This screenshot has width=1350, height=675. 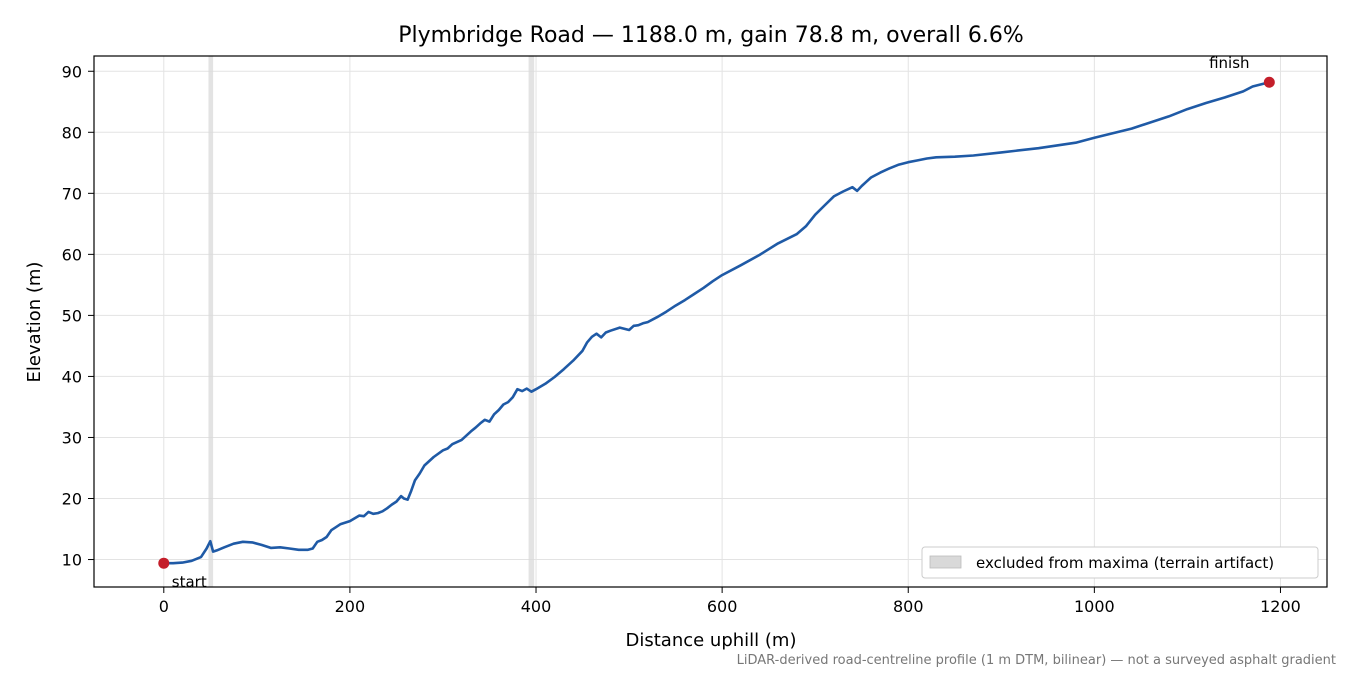 I want to click on x-tick-label: 0, so click(x=164, y=606).